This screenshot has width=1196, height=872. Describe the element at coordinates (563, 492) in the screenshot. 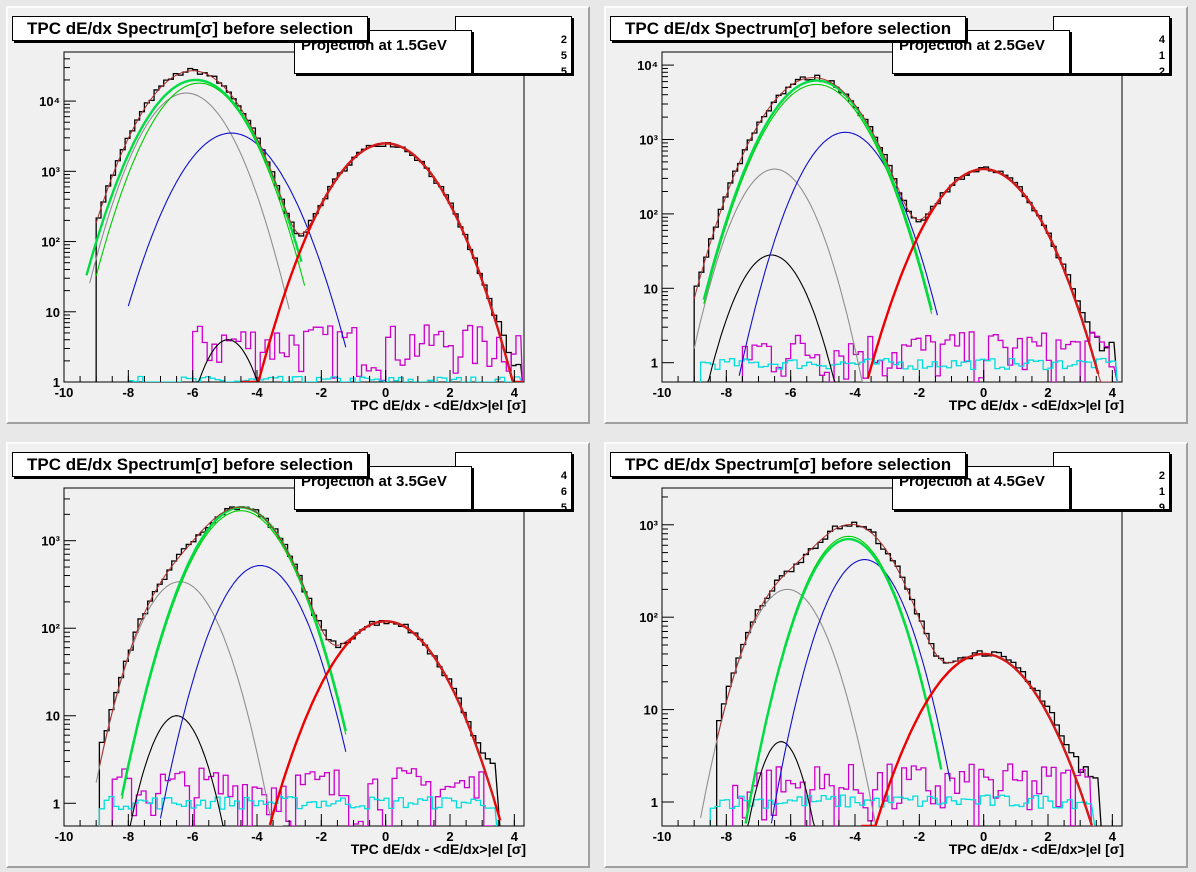

I see `stat-digit: 6` at that location.